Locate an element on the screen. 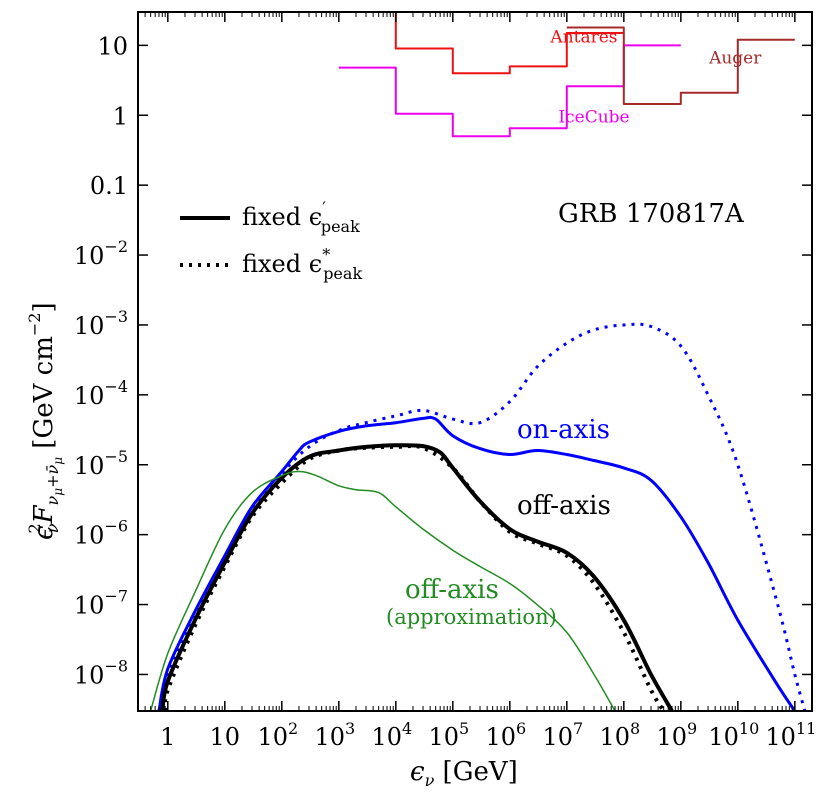 The width and height of the screenshot is (830, 808). y-tick-label: 10⁻³ is located at coordinates (101, 323).